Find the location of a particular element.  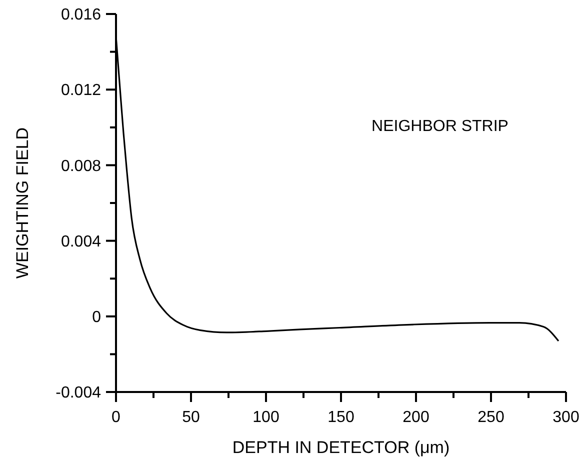

x-tick-label: 250 is located at coordinates (491, 417).